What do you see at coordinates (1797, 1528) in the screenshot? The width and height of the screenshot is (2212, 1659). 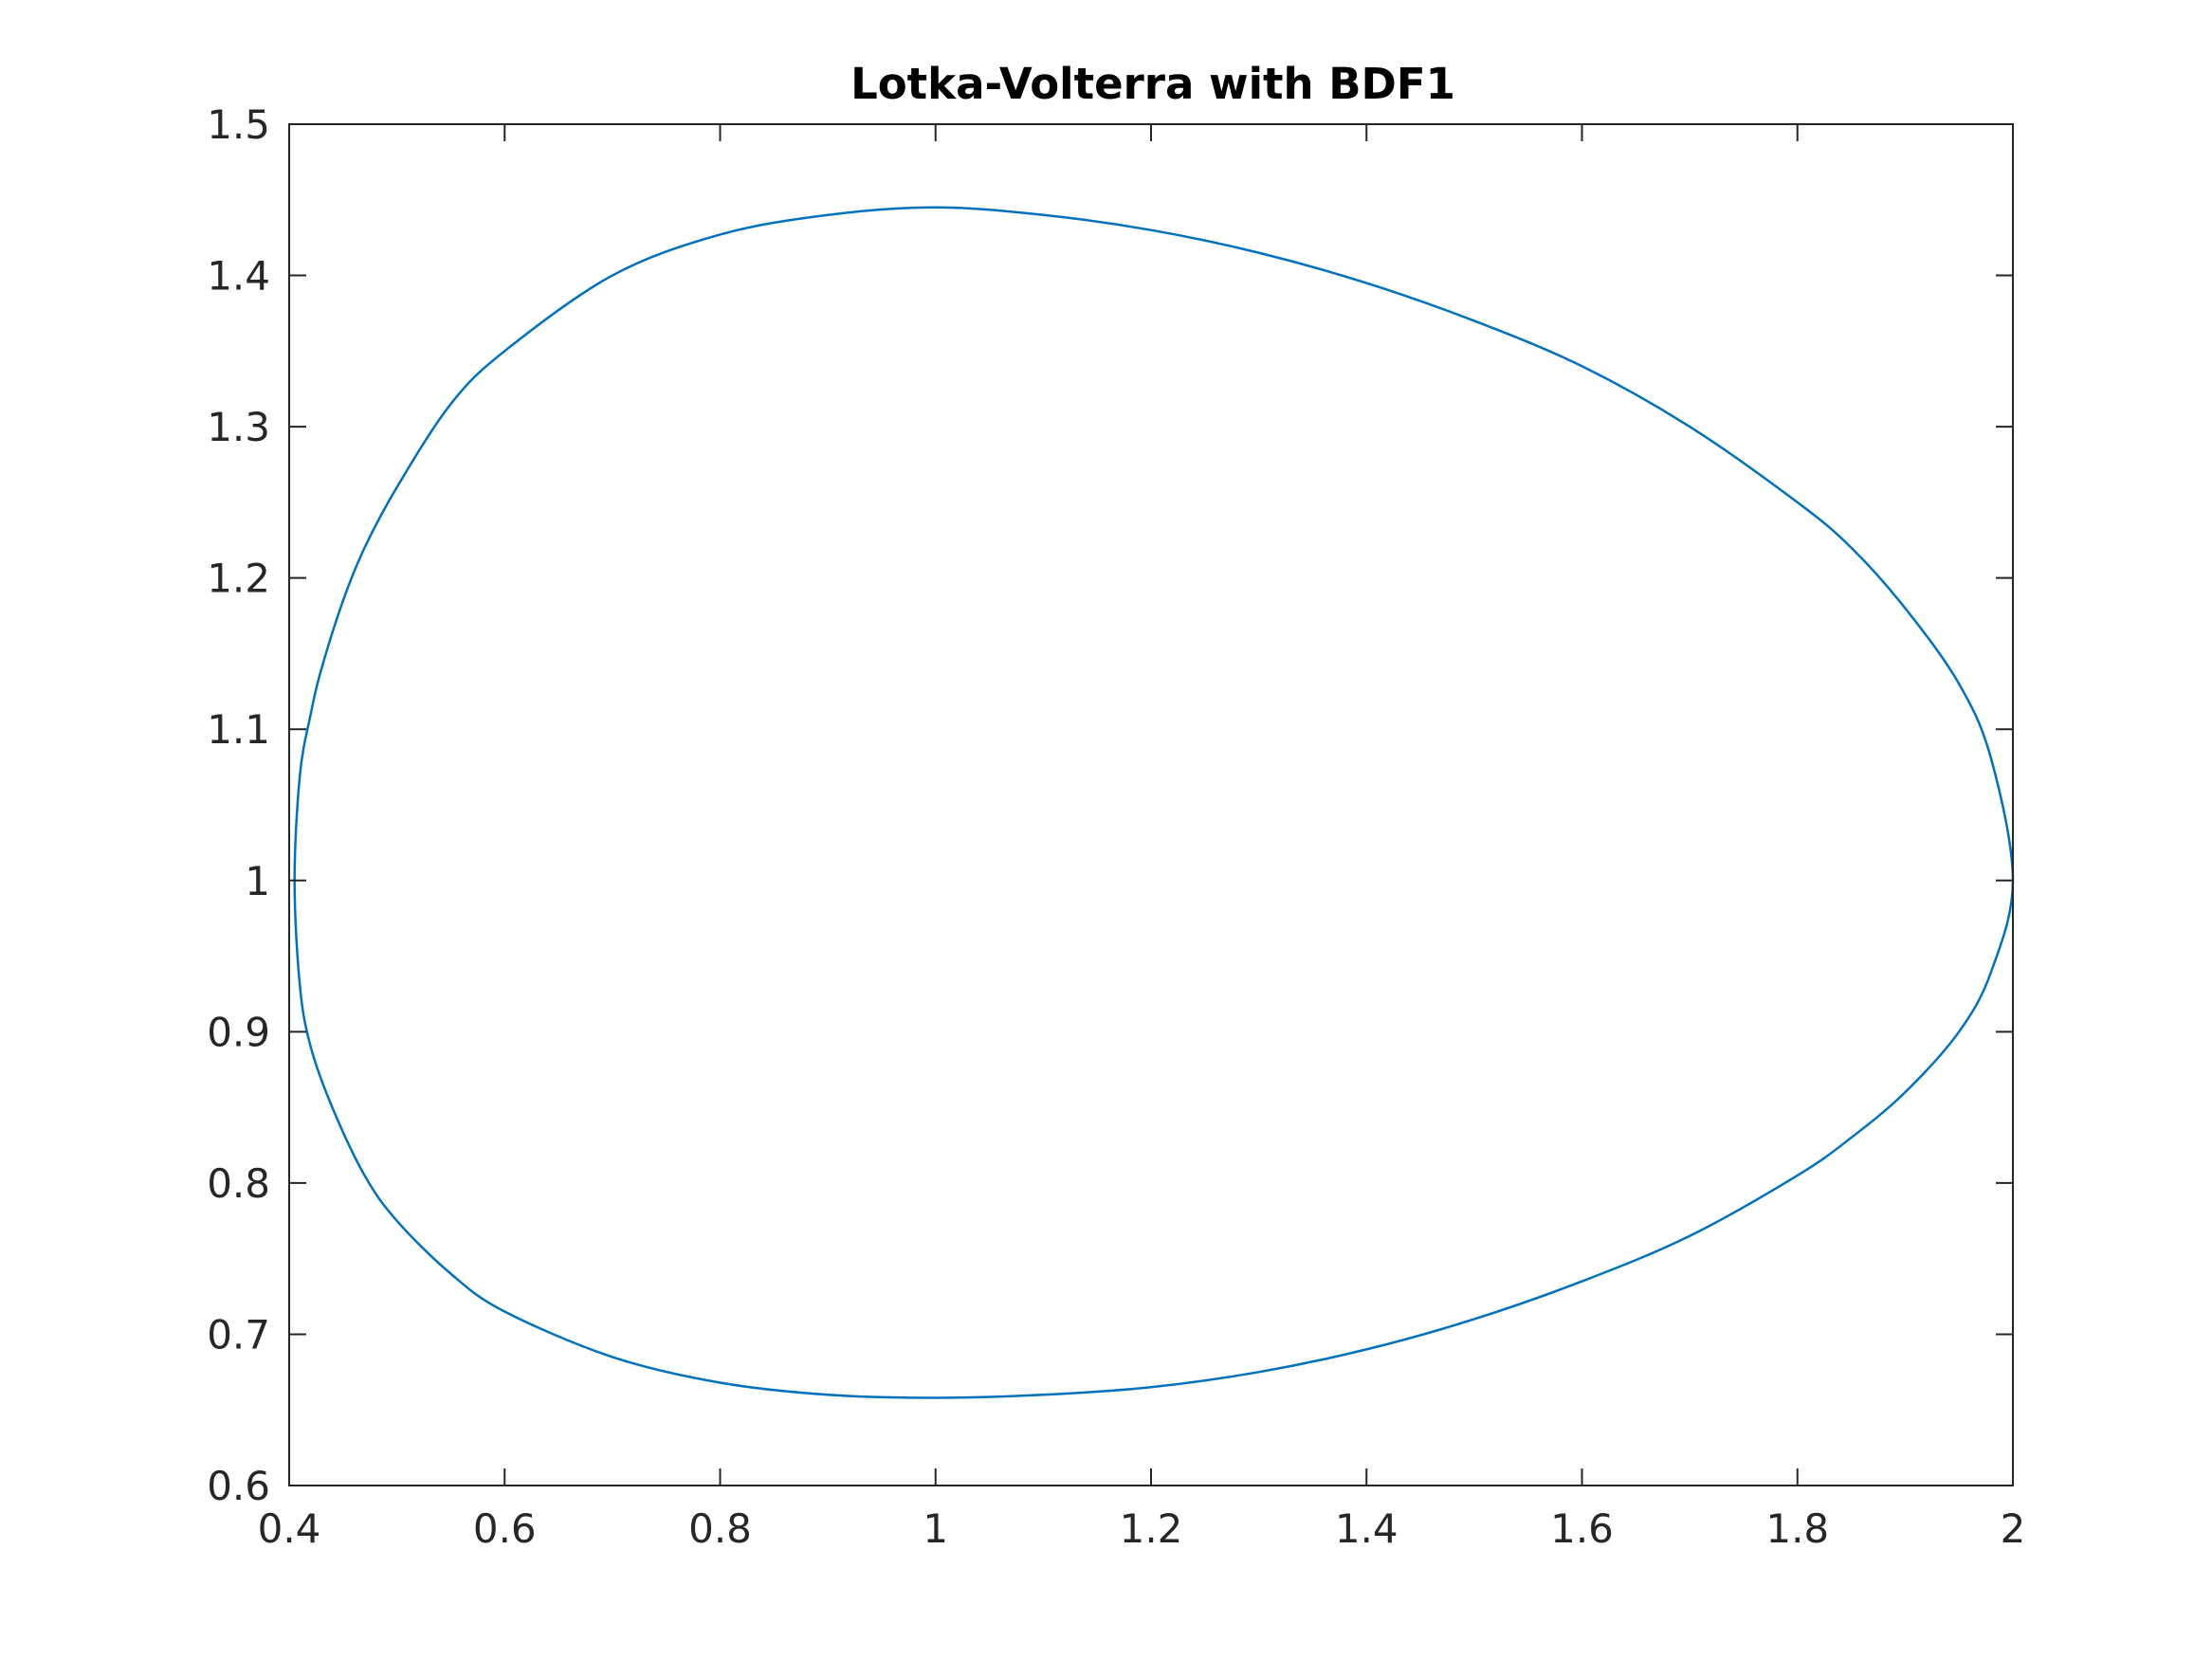 I see `x-tick-label: 1.8` at bounding box center [1797, 1528].